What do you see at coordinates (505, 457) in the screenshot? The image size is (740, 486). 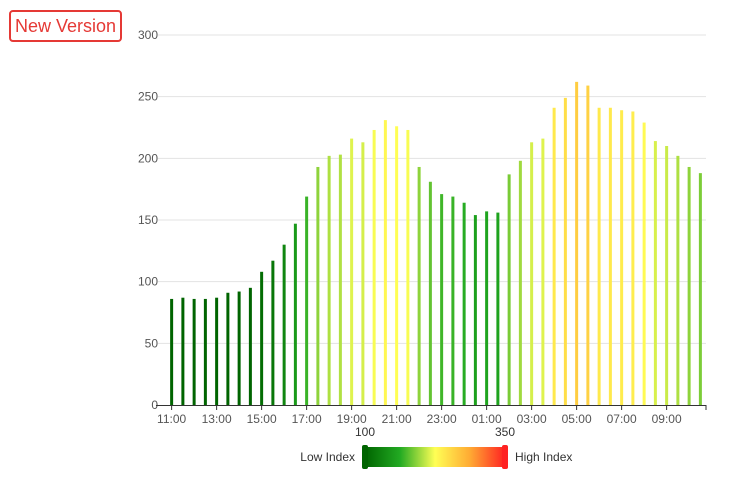 I see `visual-map-high-handle` at bounding box center [505, 457].